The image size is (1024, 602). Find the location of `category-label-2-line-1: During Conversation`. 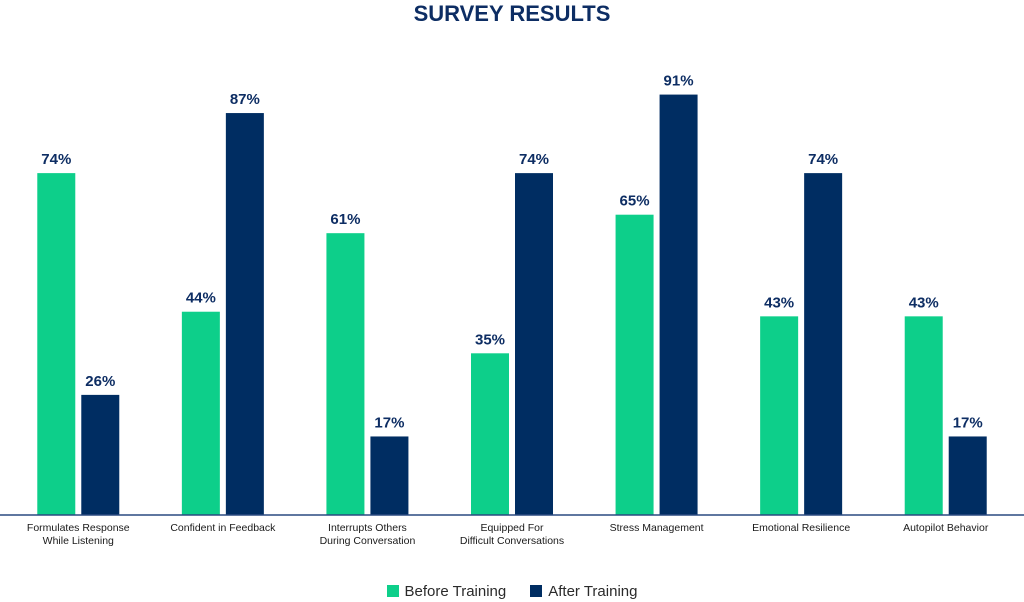

category-label-2-line-1: During Conversation is located at coordinates (368, 541).